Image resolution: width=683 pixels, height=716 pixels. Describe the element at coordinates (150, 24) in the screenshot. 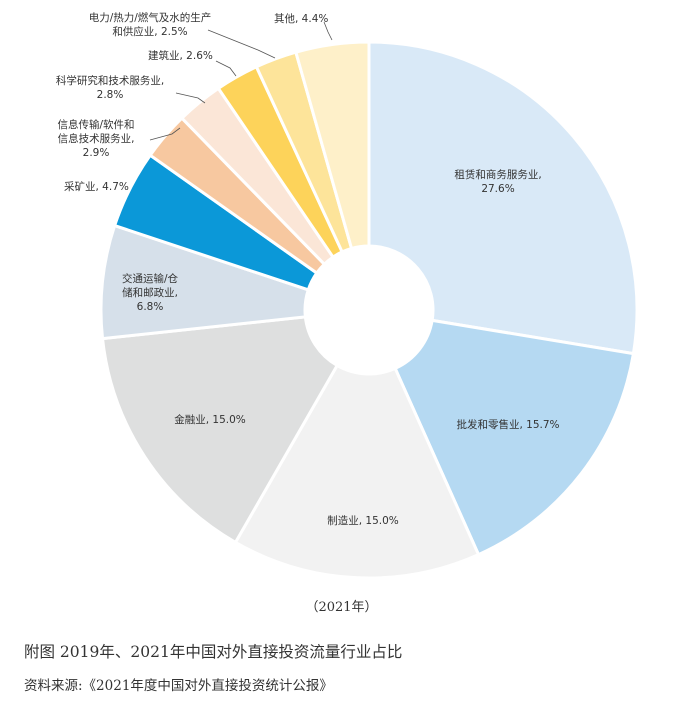

I see `slice-label-9: 电力/热力/燃气及水的生产和供应业, 2.5%` at that location.